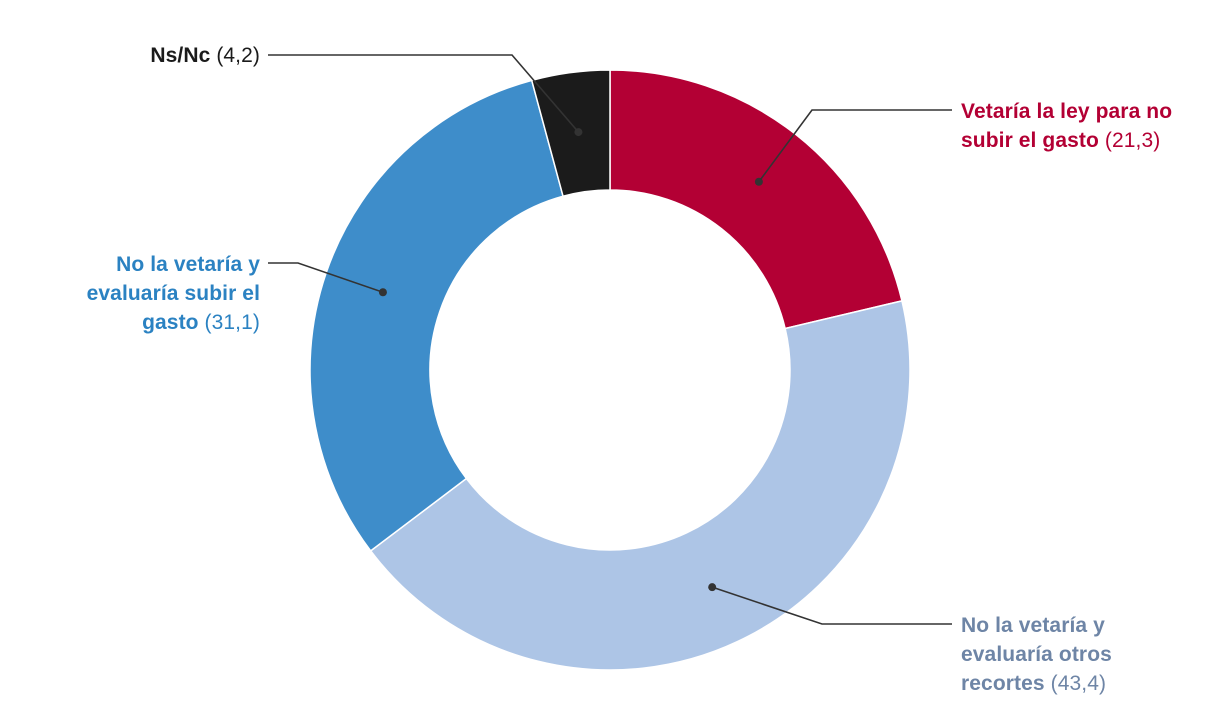  I want to click on leader-dot-ns-nc, so click(578, 132).